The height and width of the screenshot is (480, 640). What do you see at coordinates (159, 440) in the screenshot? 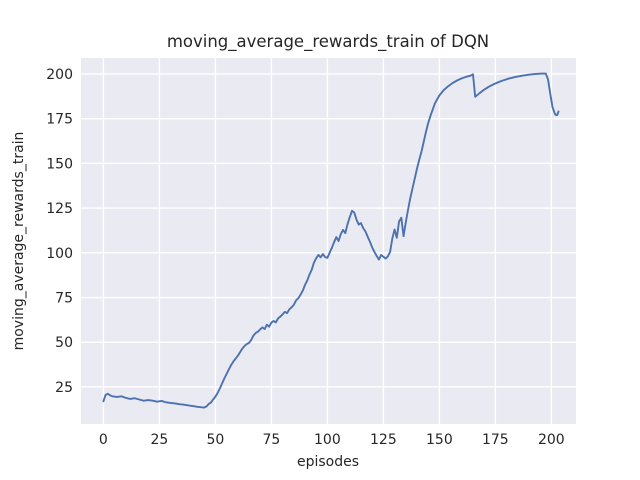
I see `x-tick-label: 25` at bounding box center [159, 440].